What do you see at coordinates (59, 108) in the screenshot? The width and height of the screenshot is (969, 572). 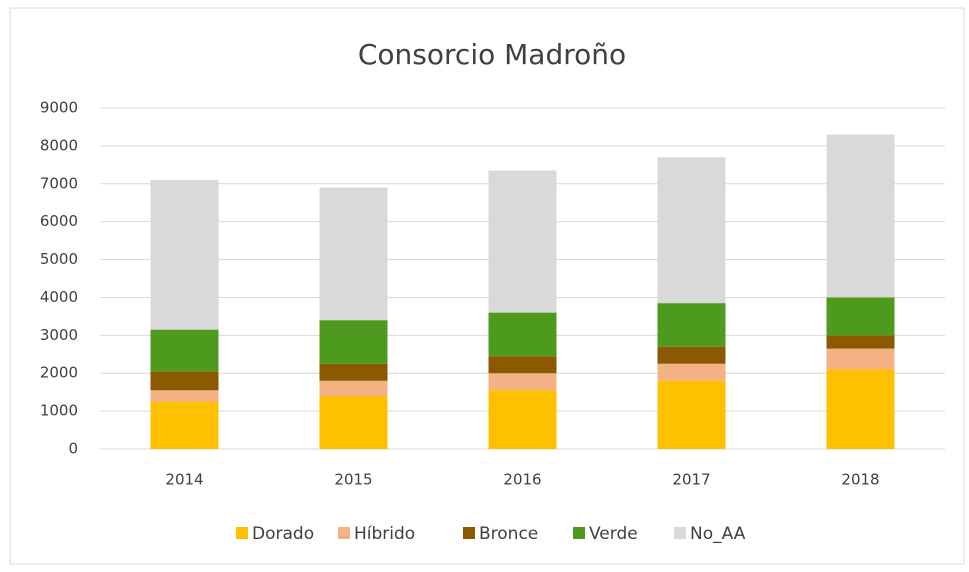 I see `y-tick-label: 9000` at bounding box center [59, 108].